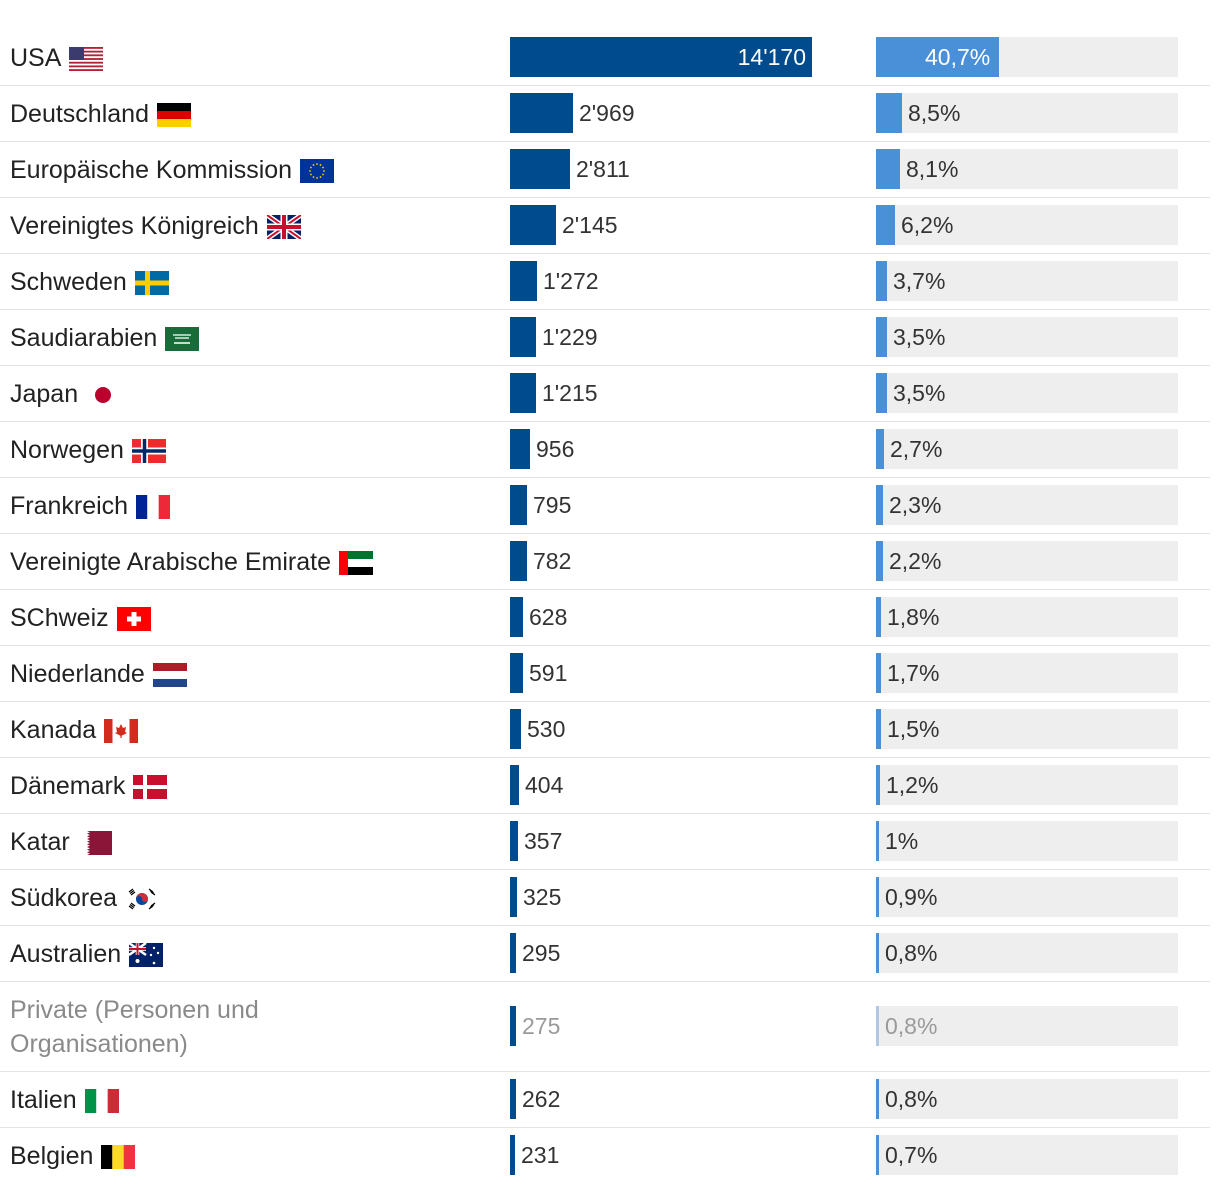 The width and height of the screenshot is (1220, 1192). What do you see at coordinates (541, 1026) in the screenshot?
I see `value-label: 275` at bounding box center [541, 1026].